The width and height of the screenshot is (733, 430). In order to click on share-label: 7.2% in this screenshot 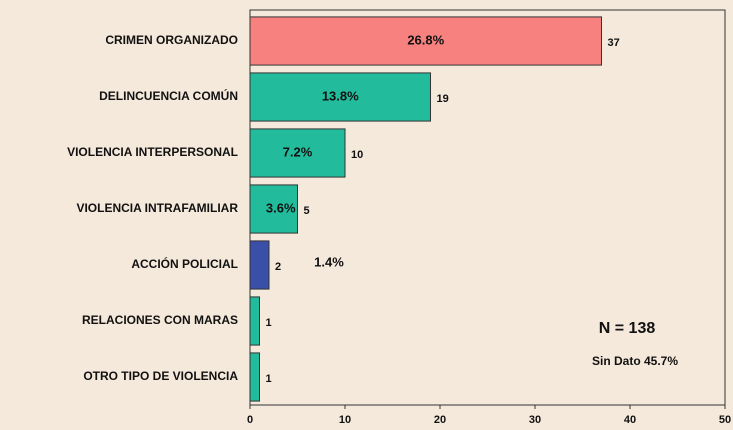, I will do `click(298, 151)`.